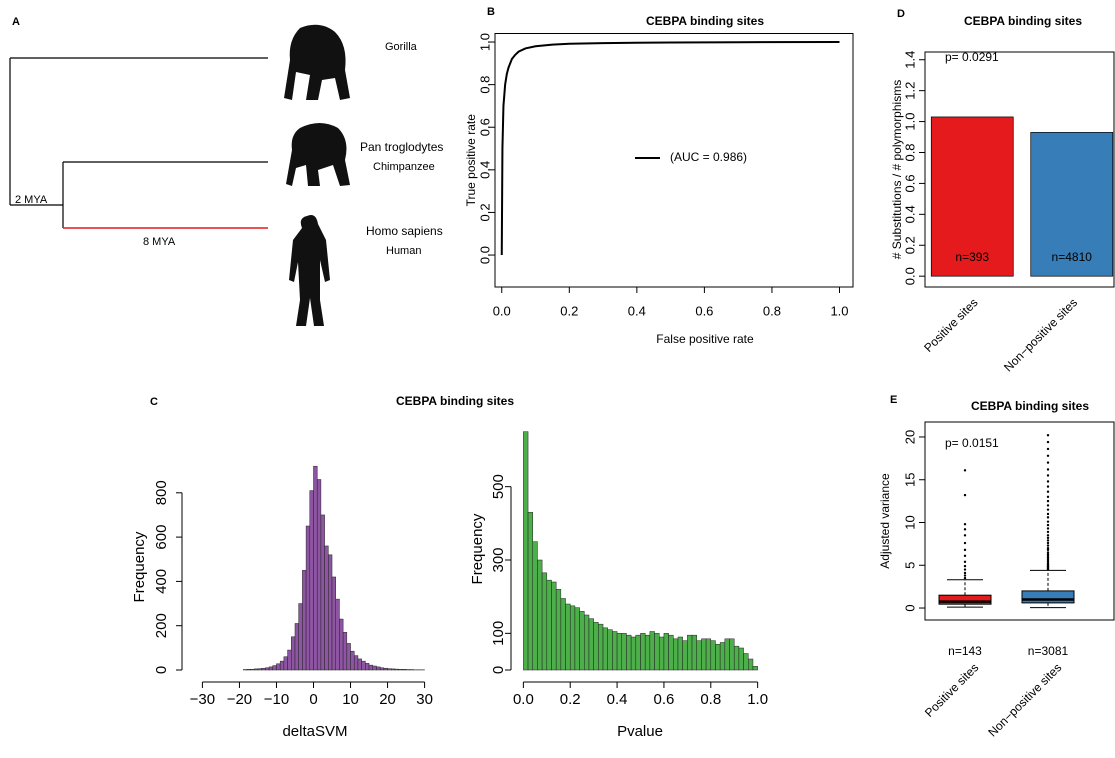 This screenshot has height=758, width=1115. I want to click on x-tick-label: 0.6, so click(704, 310).